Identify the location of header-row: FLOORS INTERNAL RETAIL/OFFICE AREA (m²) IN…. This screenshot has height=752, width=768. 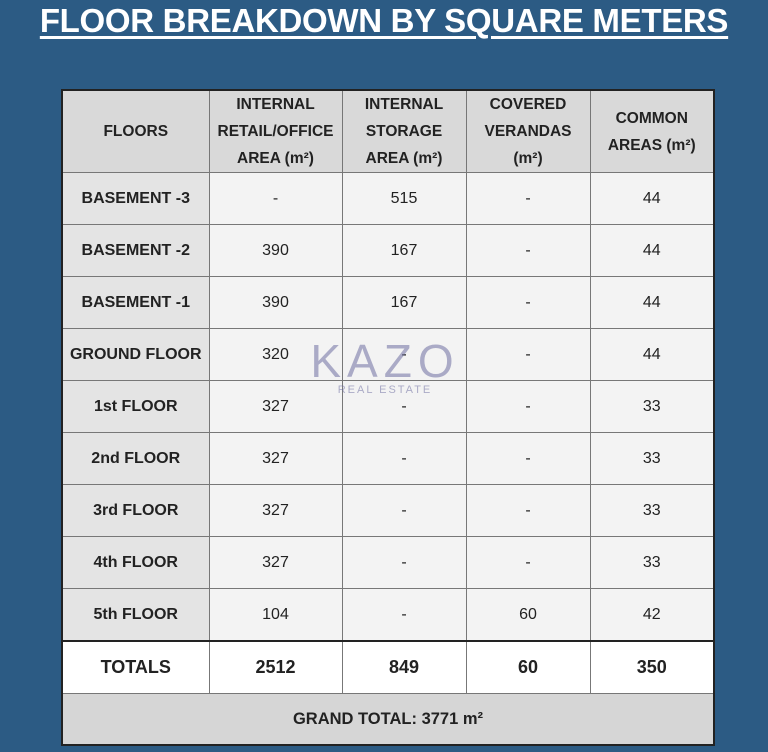
(388, 131).